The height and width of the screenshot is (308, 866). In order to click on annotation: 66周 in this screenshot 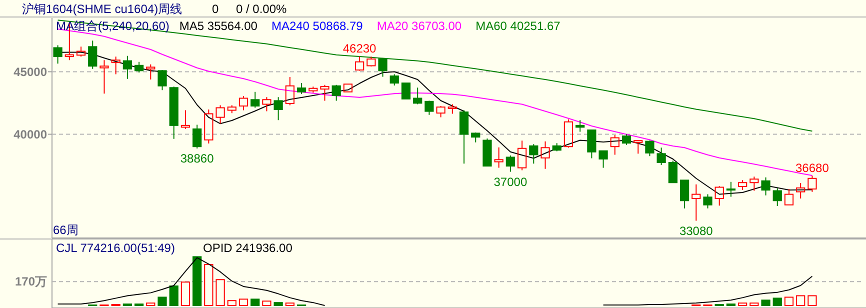, I will do `click(65, 230)`.